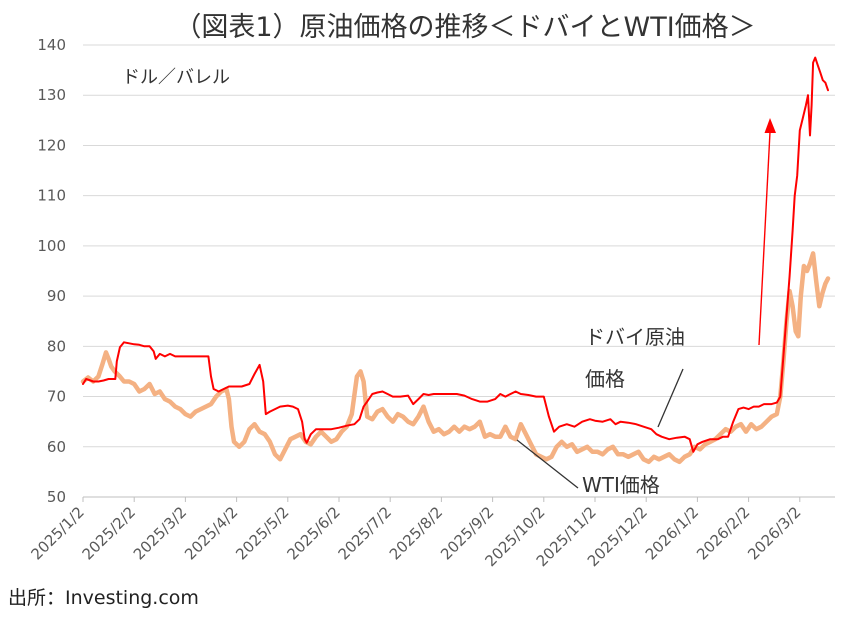 The width and height of the screenshot is (858, 621). What do you see at coordinates (313, 533) in the screenshot?
I see `x-tick-2025/6/2: 2025/6/2` at bounding box center [313, 533].